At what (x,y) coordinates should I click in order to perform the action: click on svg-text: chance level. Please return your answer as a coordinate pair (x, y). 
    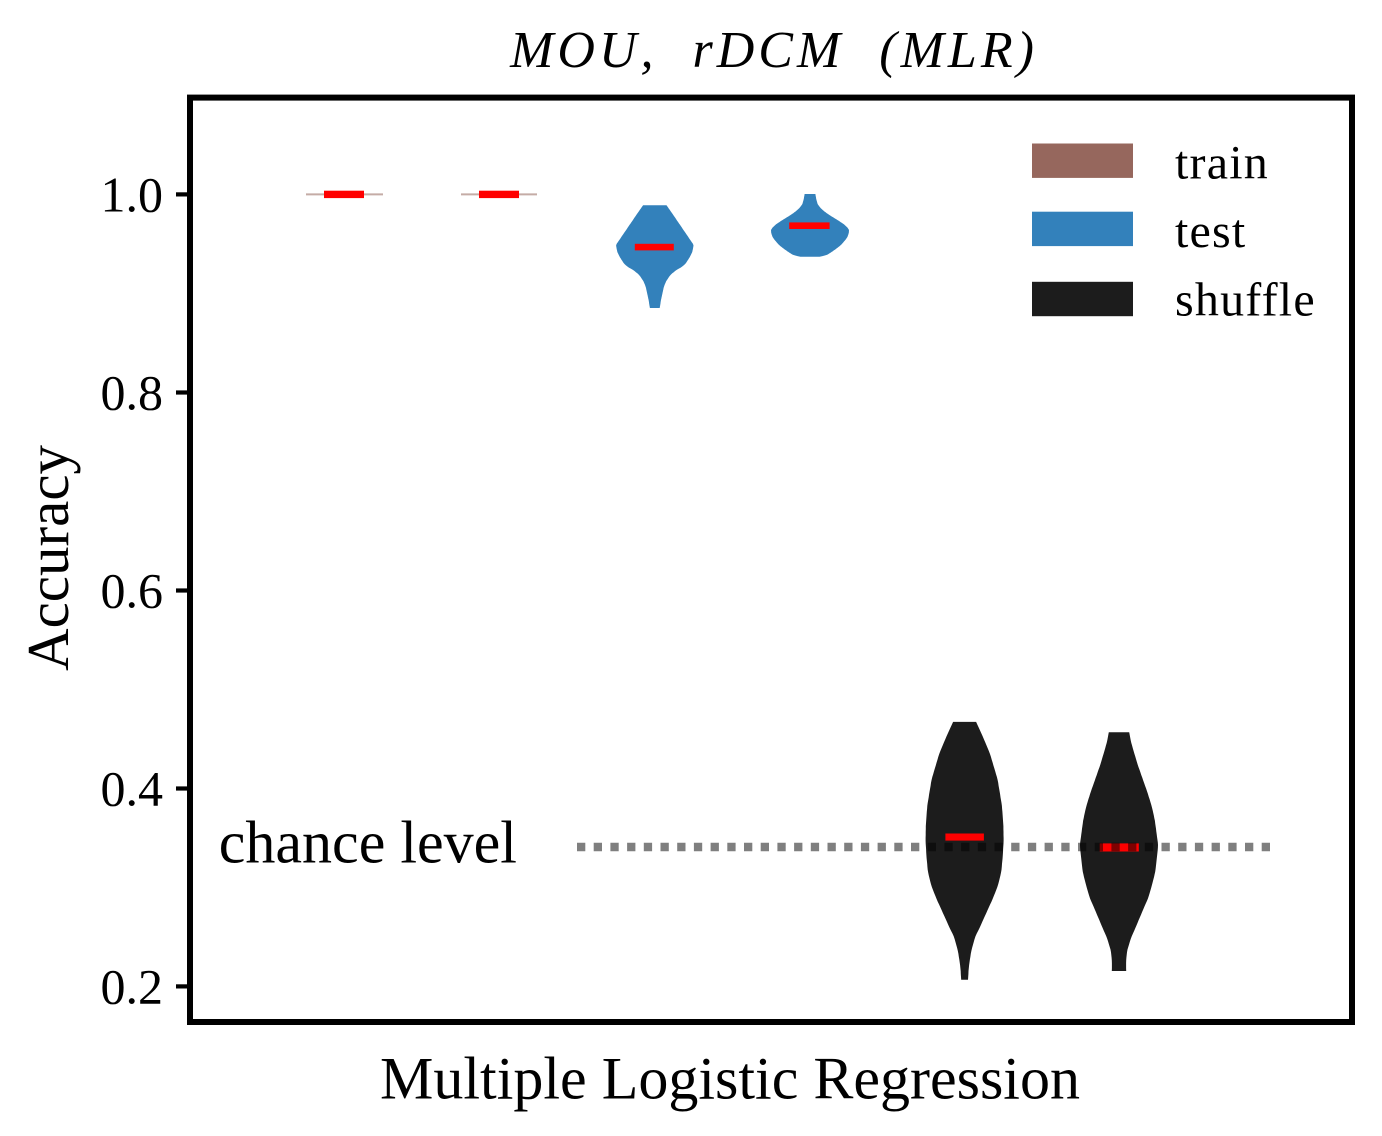
    Looking at the image, I should click on (368, 842).